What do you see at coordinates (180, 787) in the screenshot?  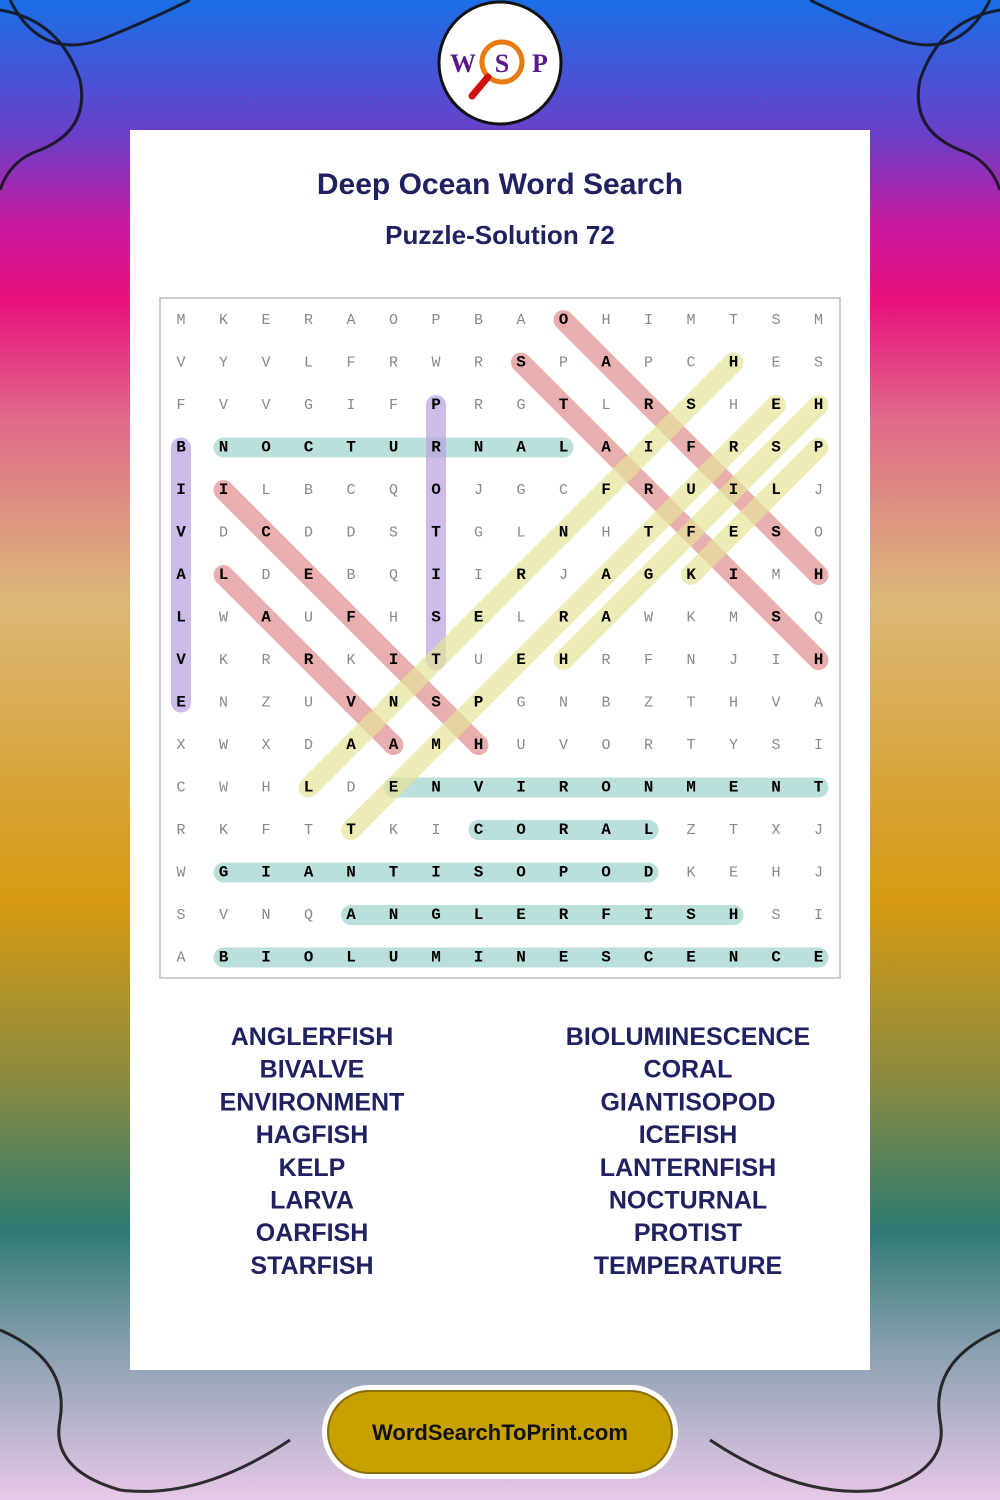 I see `grid-letter: C` at bounding box center [180, 787].